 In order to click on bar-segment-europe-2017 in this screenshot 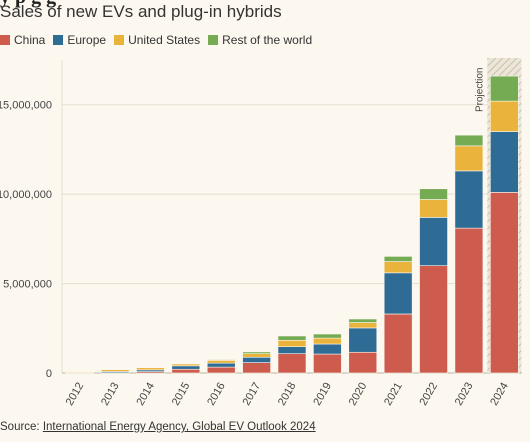, I will do `click(256, 359)`.